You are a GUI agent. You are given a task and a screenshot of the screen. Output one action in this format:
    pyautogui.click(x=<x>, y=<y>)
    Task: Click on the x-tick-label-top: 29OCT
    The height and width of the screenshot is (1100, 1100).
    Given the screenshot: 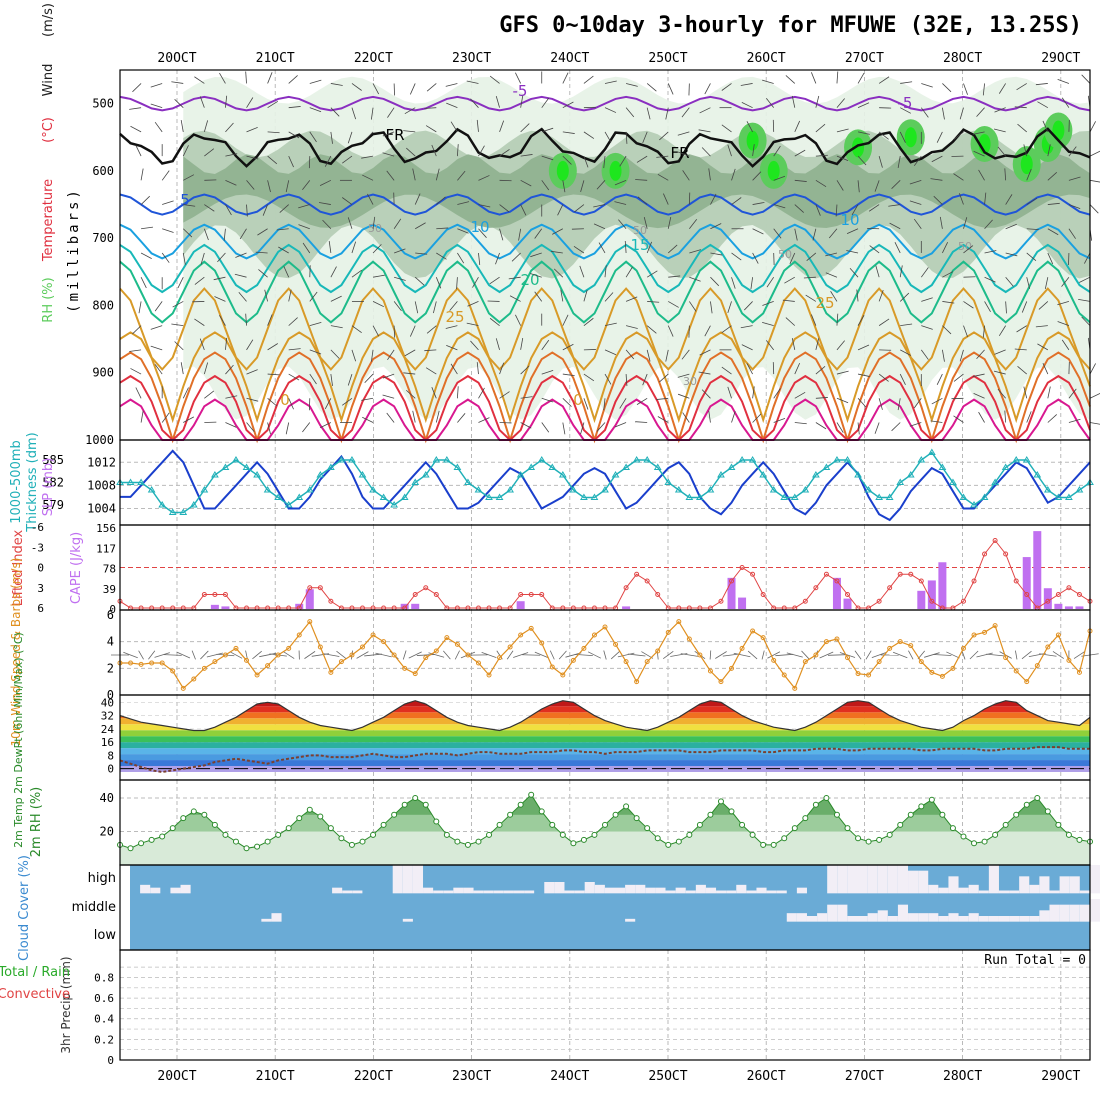 What is the action you would take?
    pyautogui.click(x=1060, y=58)
    